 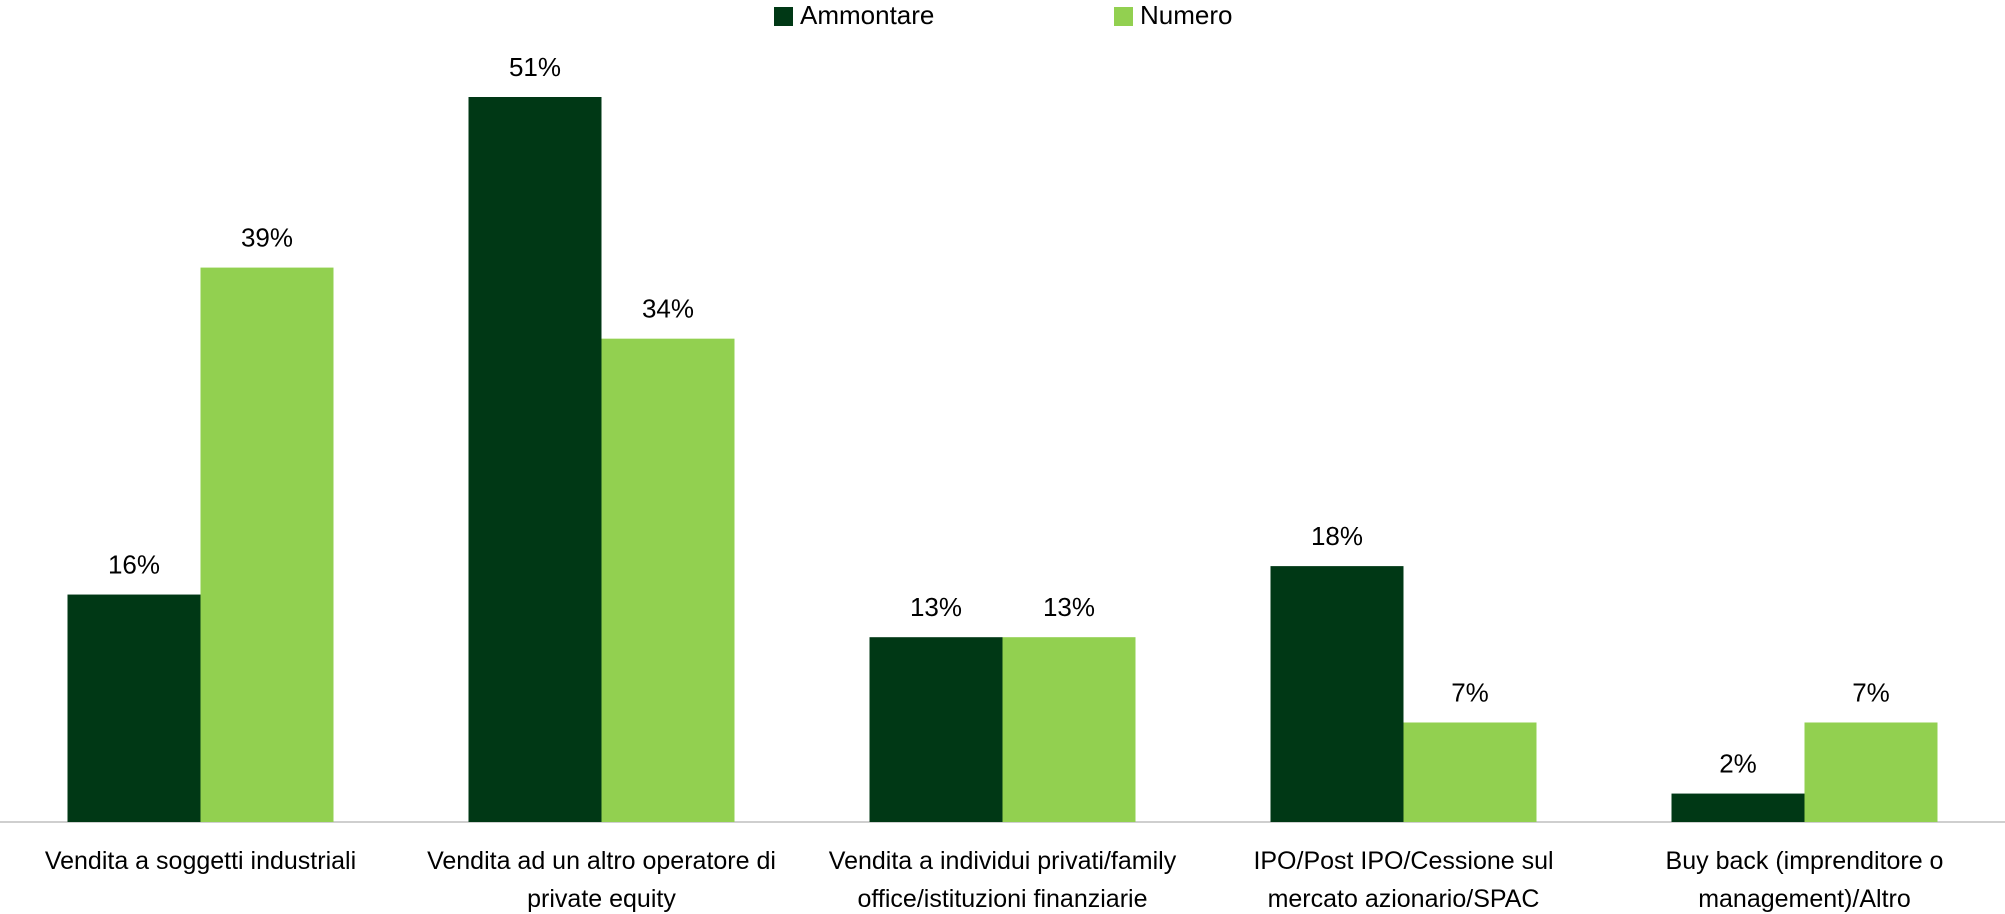 What do you see at coordinates (200, 861) in the screenshot?
I see `x-tick-label: Vendita a soggetti industriali` at bounding box center [200, 861].